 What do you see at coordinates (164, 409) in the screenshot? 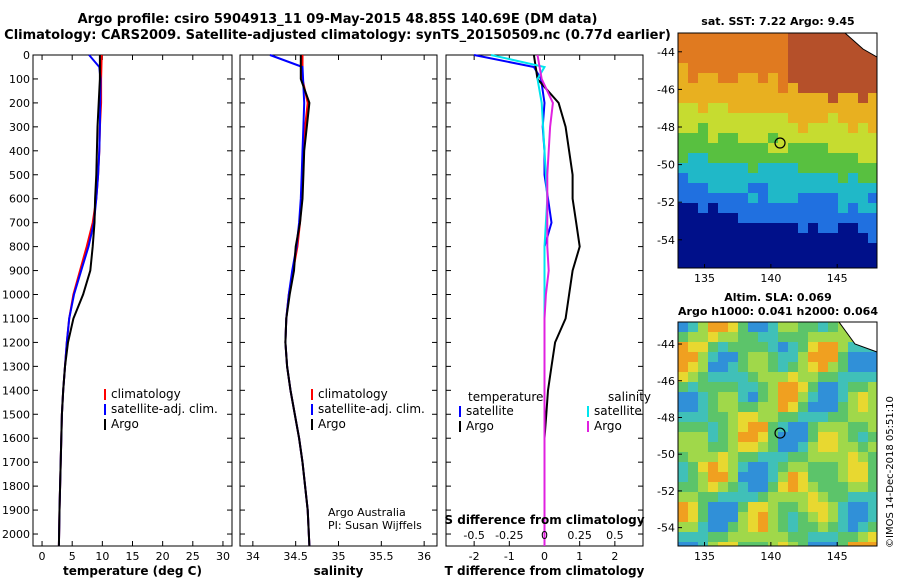
I see `temperature-legend-label: satellite-adj. clim.` at bounding box center [164, 409].